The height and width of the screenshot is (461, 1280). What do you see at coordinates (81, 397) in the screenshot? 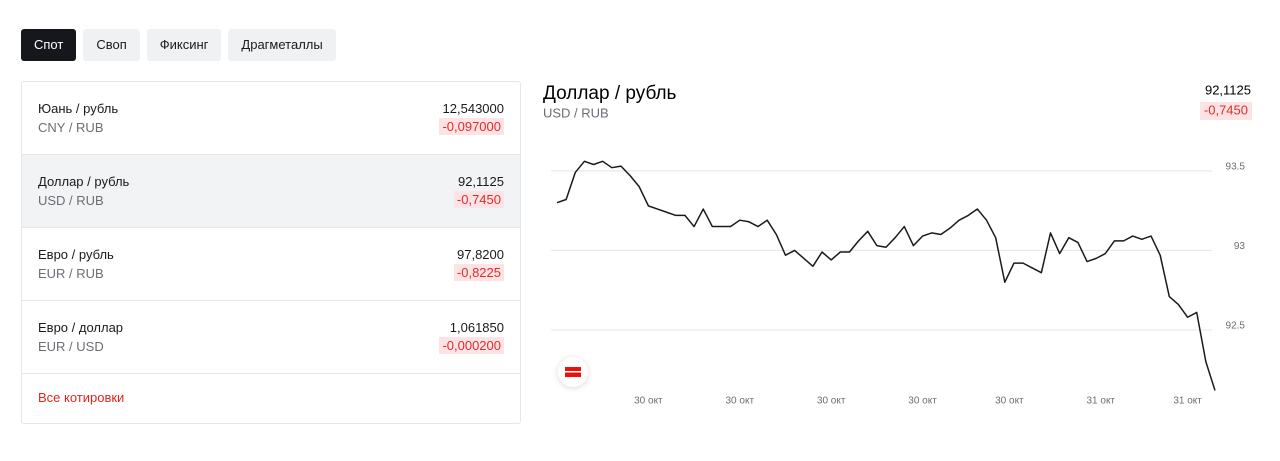
I see `all-quotes-link: Все котировки` at bounding box center [81, 397].